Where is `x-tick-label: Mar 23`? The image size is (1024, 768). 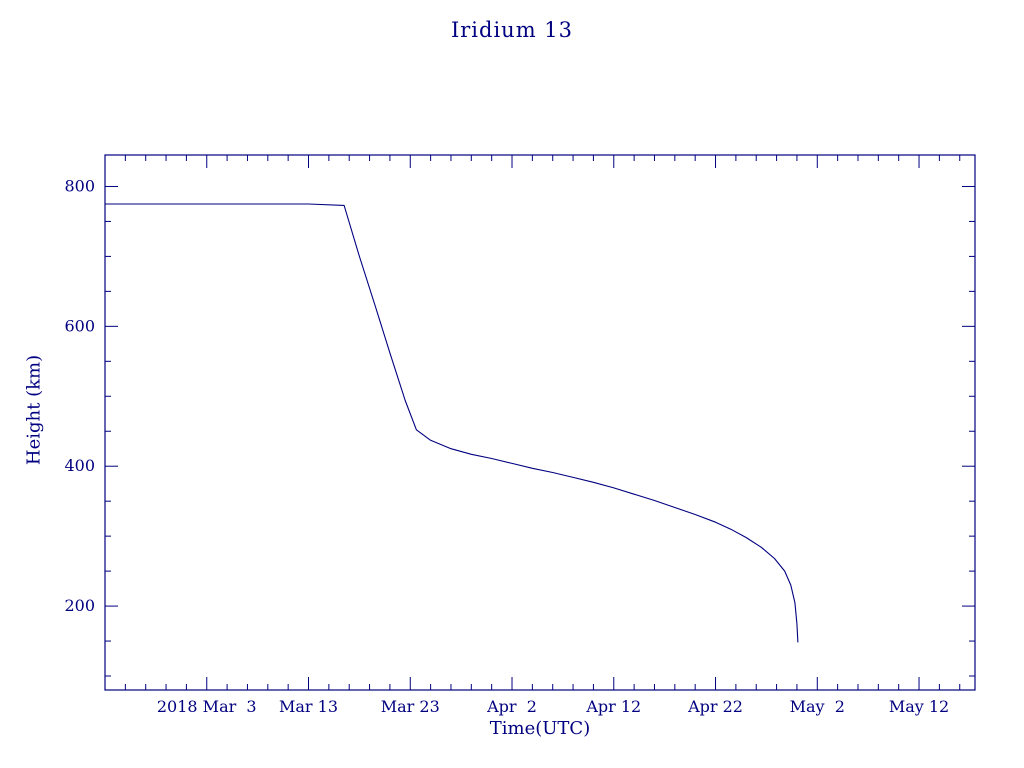
x-tick-label: Mar 23 is located at coordinates (410, 706).